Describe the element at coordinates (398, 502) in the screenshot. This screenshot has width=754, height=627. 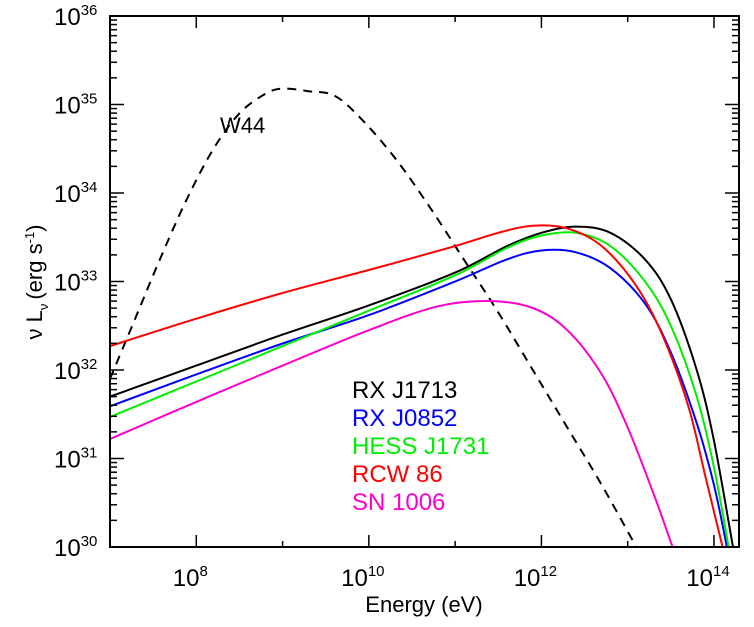
I see `legend-entry-sn-1006: SN 1006` at that location.